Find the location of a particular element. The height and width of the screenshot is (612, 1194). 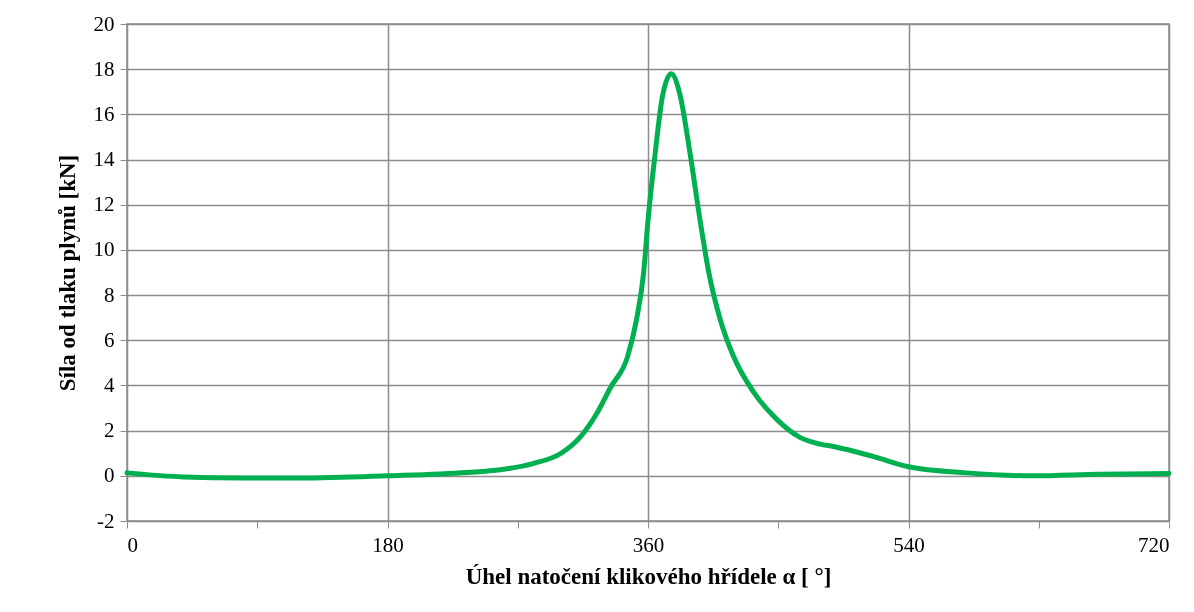

y-tick-label: 4 is located at coordinates (109, 384).